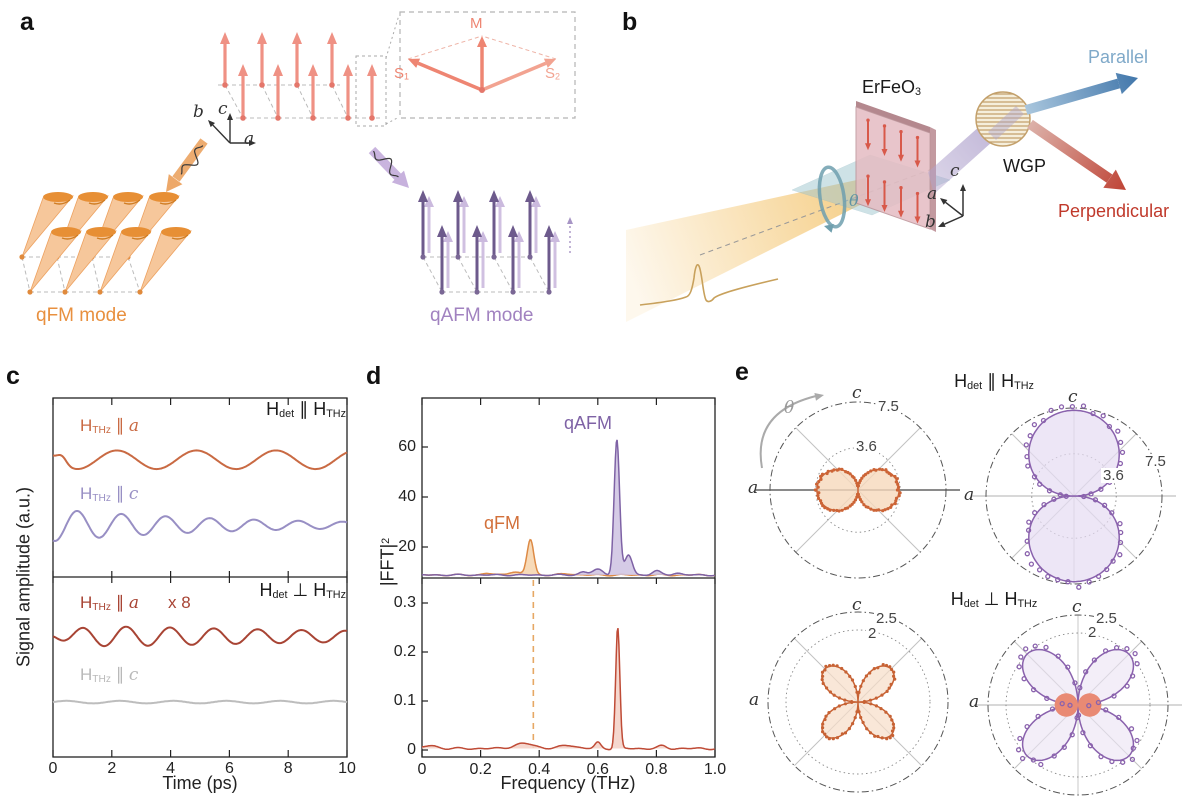  Describe the element at coordinates (858, 702) in the screenshot. I see `polar-plot-bottom-left` at that location.